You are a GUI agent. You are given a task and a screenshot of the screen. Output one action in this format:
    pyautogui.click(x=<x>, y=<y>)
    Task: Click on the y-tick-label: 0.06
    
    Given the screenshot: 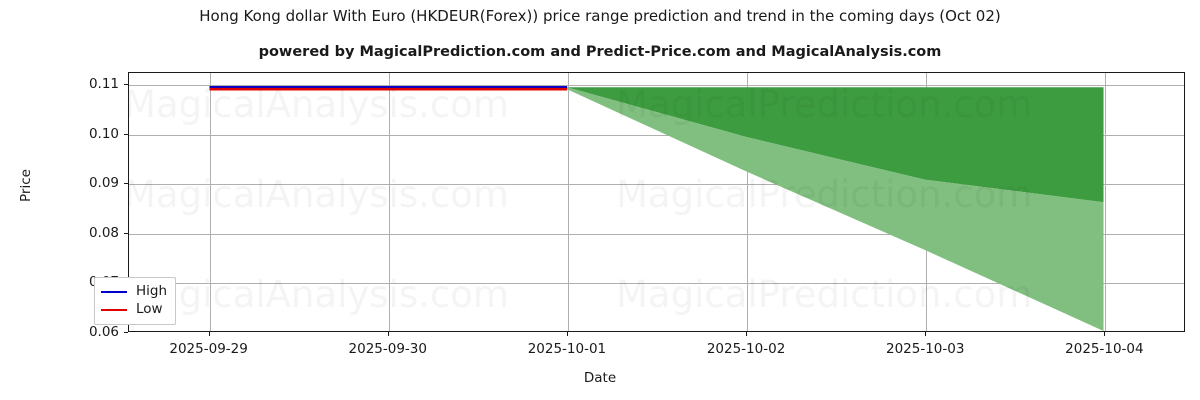 What is the action you would take?
    pyautogui.click(x=103, y=332)
    